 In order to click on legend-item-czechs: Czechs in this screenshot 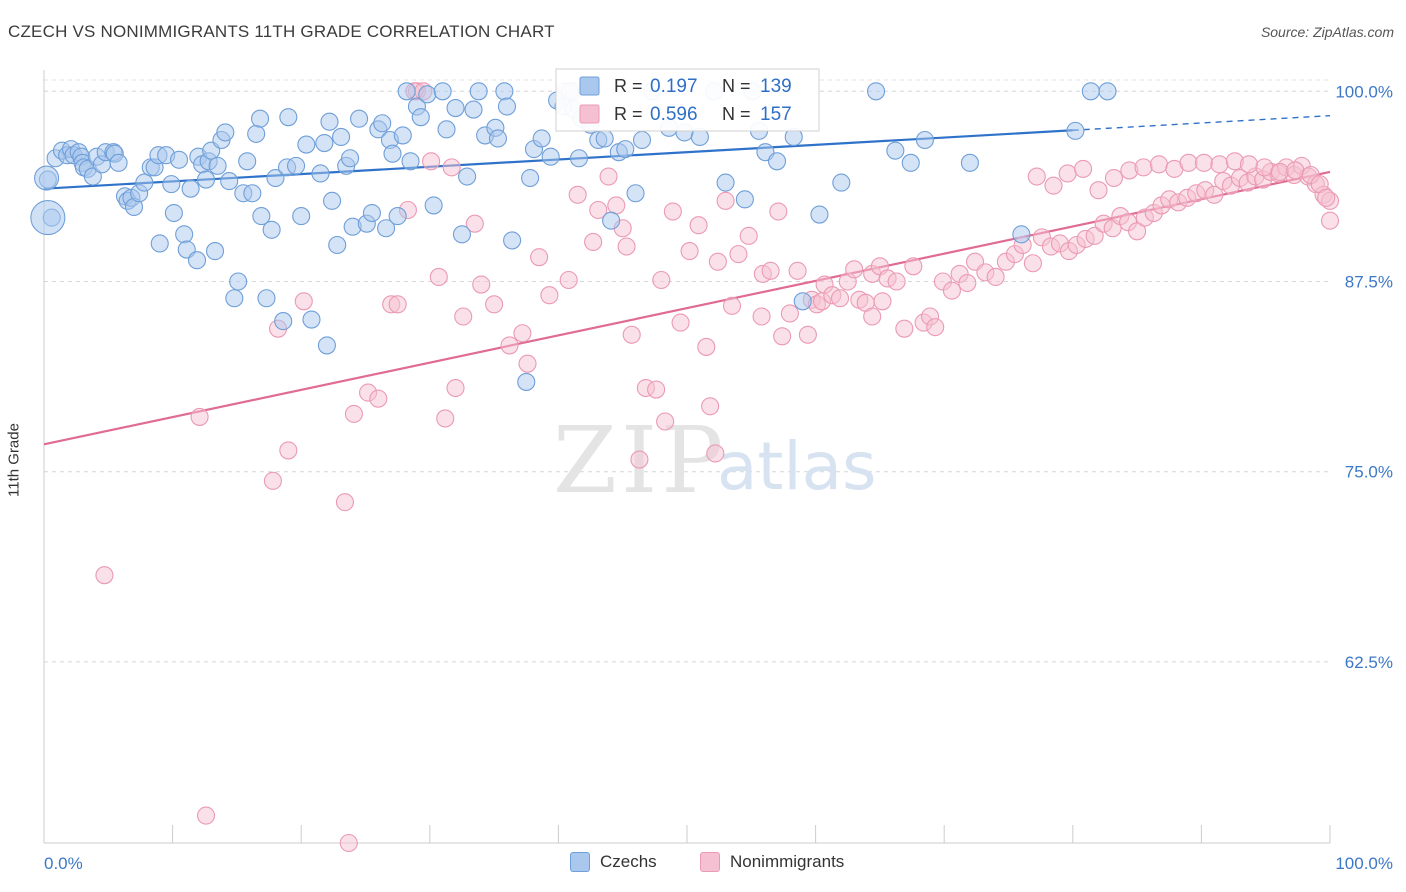, I will do `click(613, 862)`.